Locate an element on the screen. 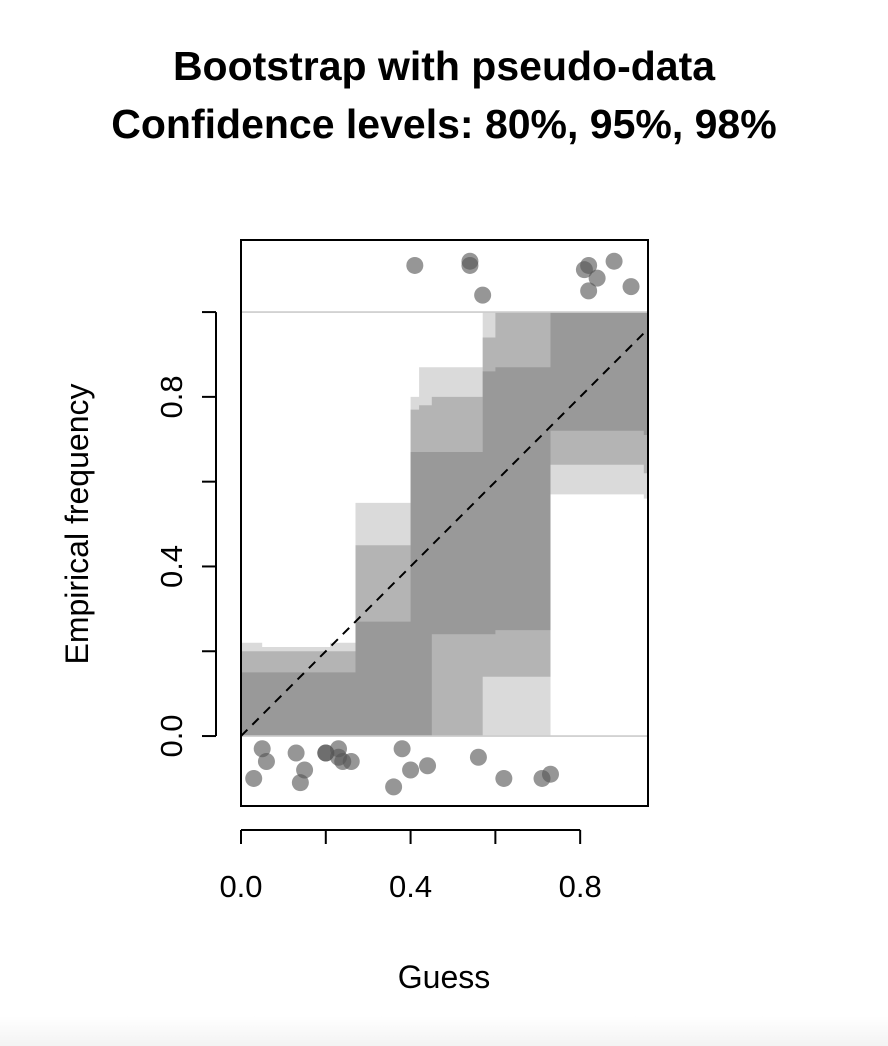 This screenshot has width=888, height=1046. y-tick-label: 0.8 is located at coordinates (171, 396).